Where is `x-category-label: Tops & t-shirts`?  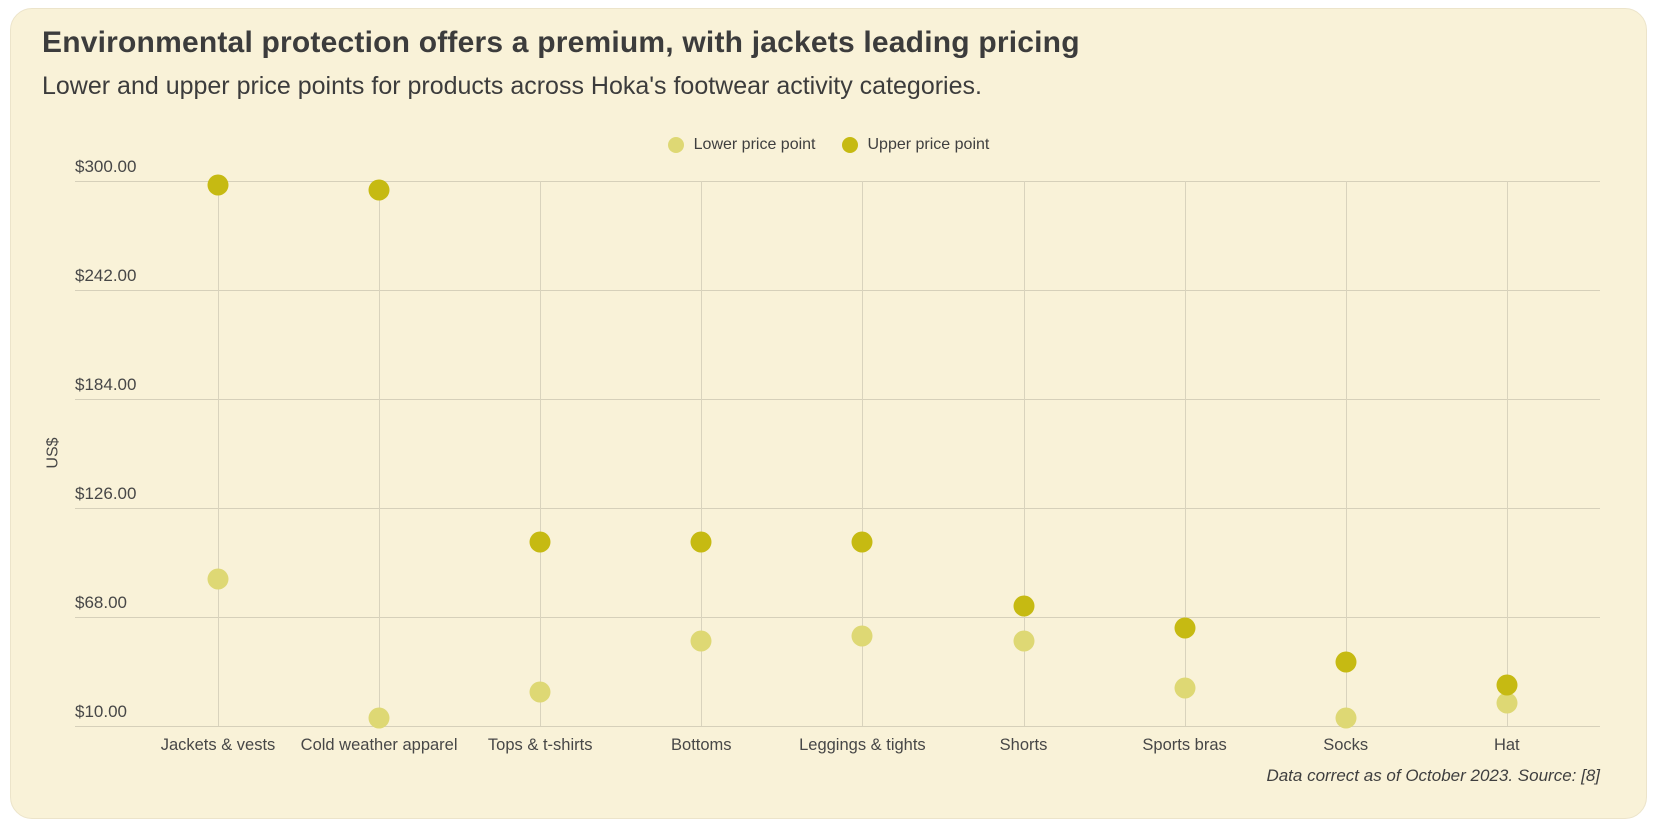
x-category-label: Tops & t-shirts is located at coordinates (540, 745).